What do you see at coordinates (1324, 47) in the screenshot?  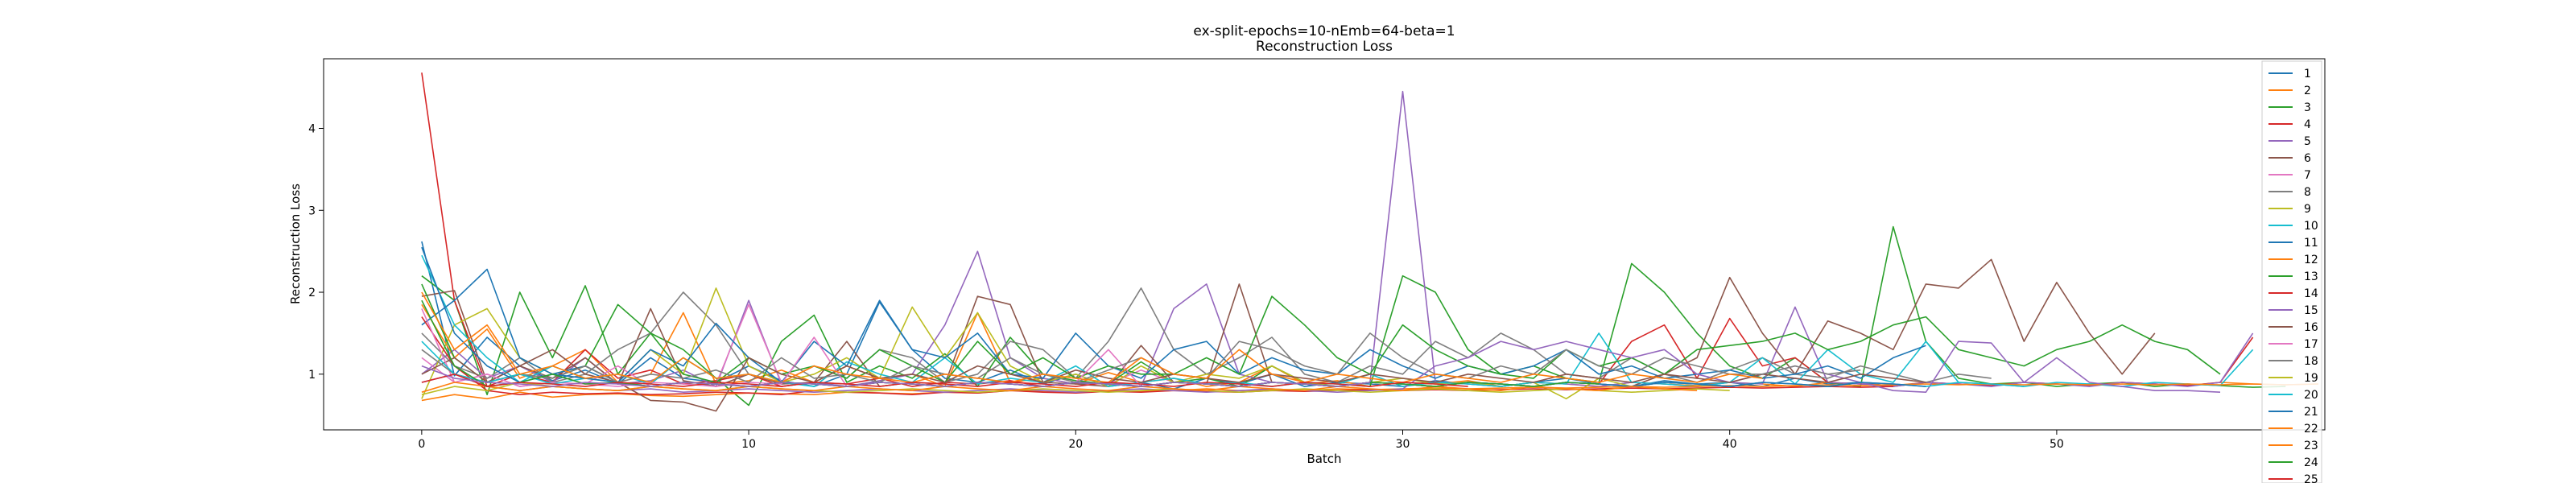 I see `chart-subtitle: Reconstruction Loss` at bounding box center [1324, 47].